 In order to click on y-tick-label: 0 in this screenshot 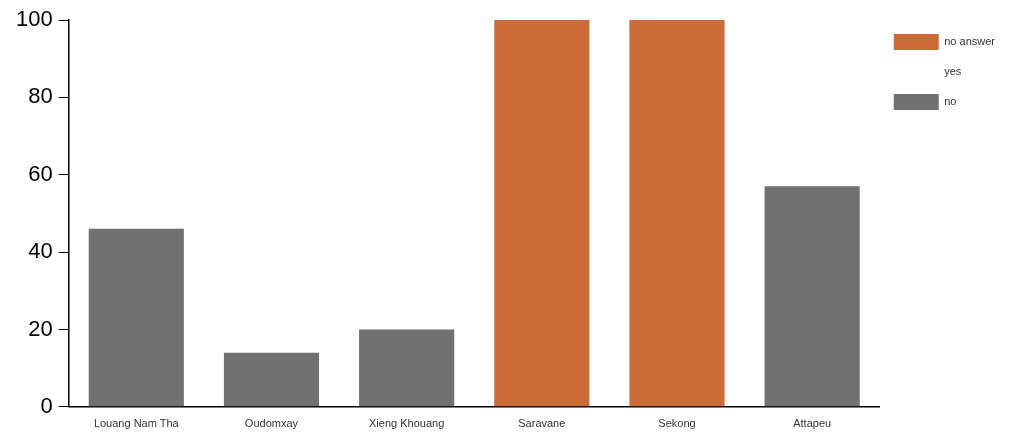, I will do `click(46, 405)`.